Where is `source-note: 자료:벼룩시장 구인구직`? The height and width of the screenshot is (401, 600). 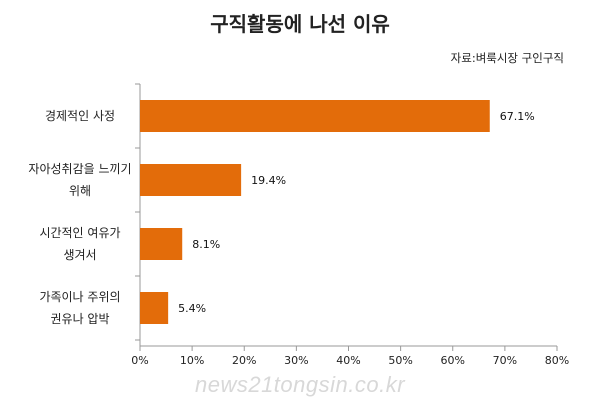 source-note: 자료:벼룩시장 구인구직 is located at coordinates (507, 58).